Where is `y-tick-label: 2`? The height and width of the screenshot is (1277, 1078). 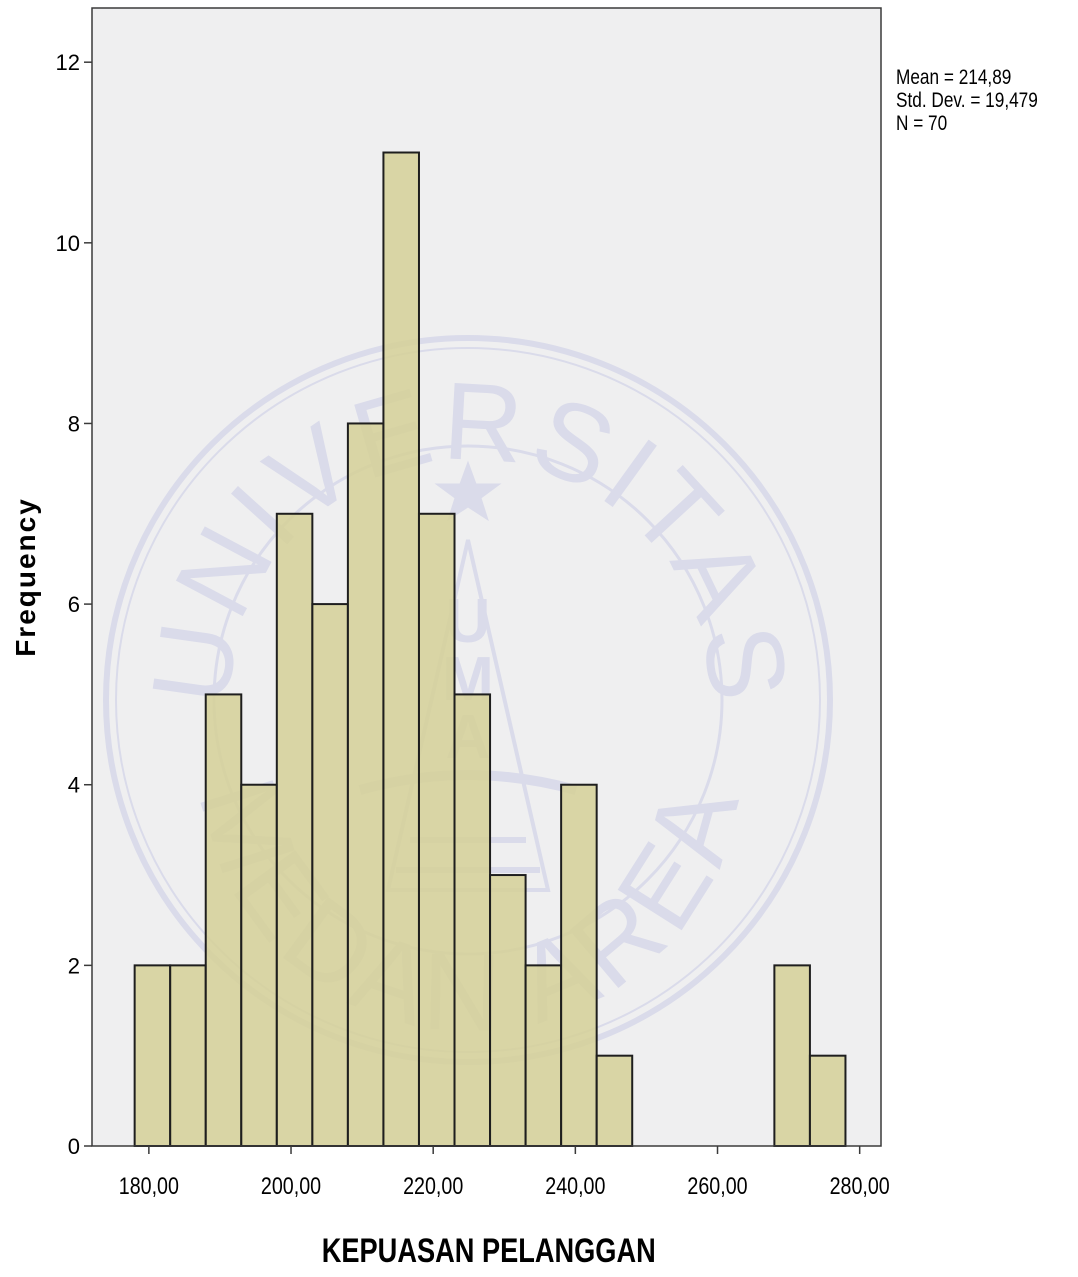
y-tick-label: 2 is located at coordinates (74, 965).